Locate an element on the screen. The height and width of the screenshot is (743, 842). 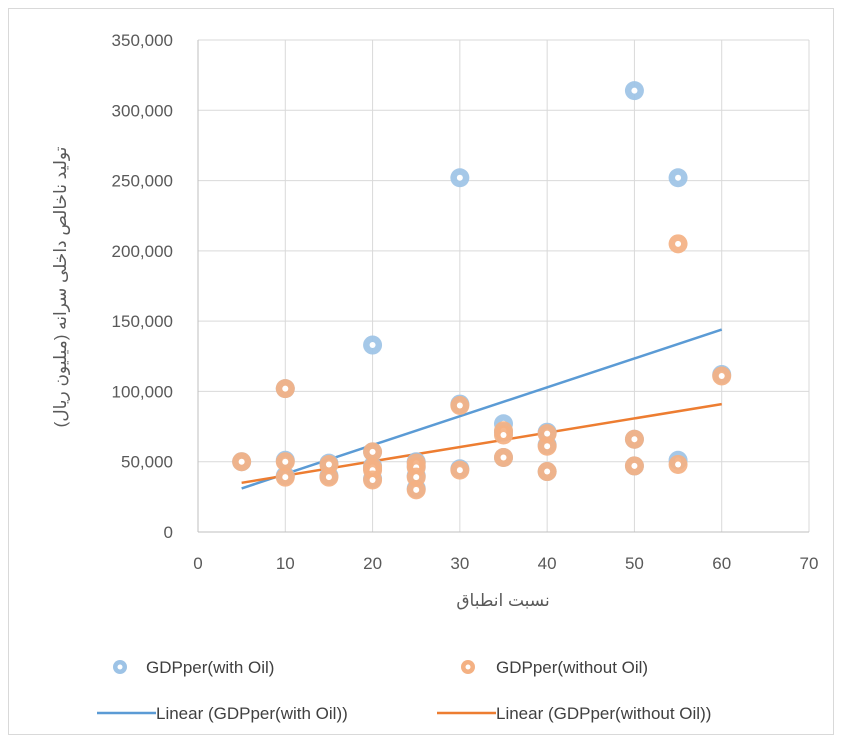
x-tick-label: 0 is located at coordinates (197, 563).